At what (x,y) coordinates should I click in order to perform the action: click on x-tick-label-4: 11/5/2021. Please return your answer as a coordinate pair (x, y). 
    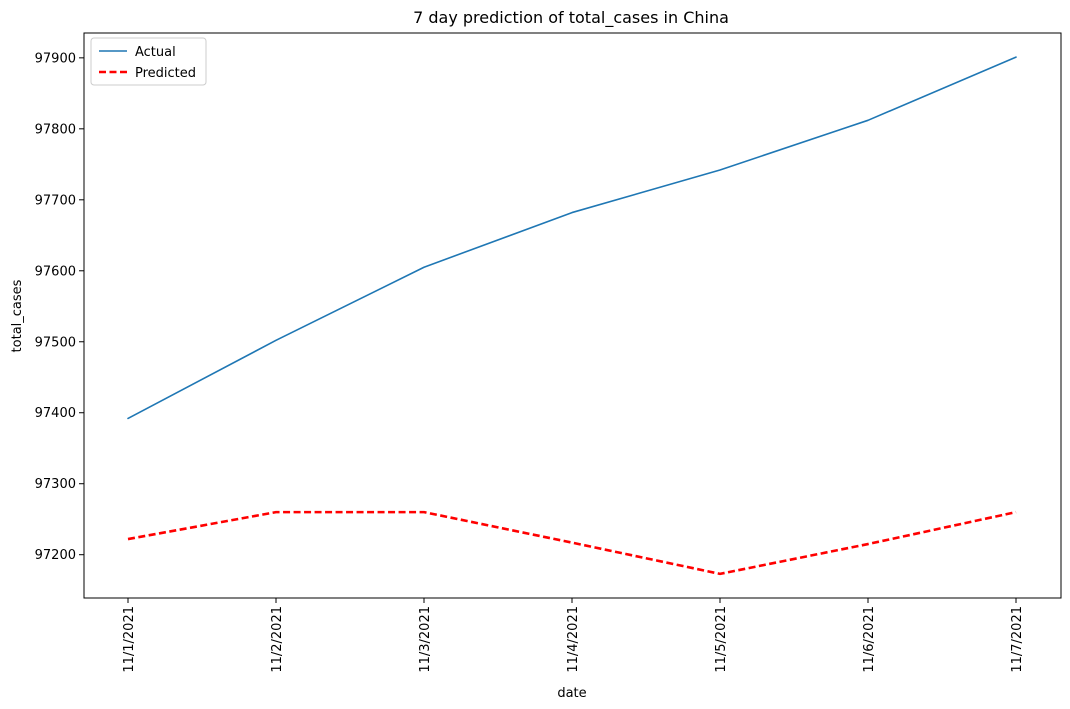
    Looking at the image, I should click on (721, 639).